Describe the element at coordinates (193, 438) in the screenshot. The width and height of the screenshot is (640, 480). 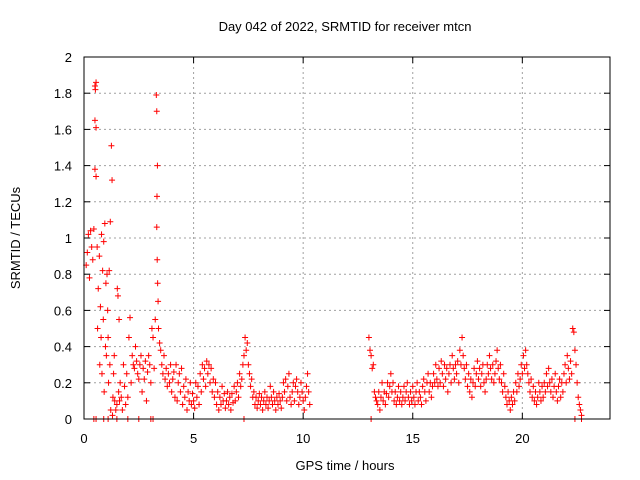
I see `x-tick-label: 5` at that location.